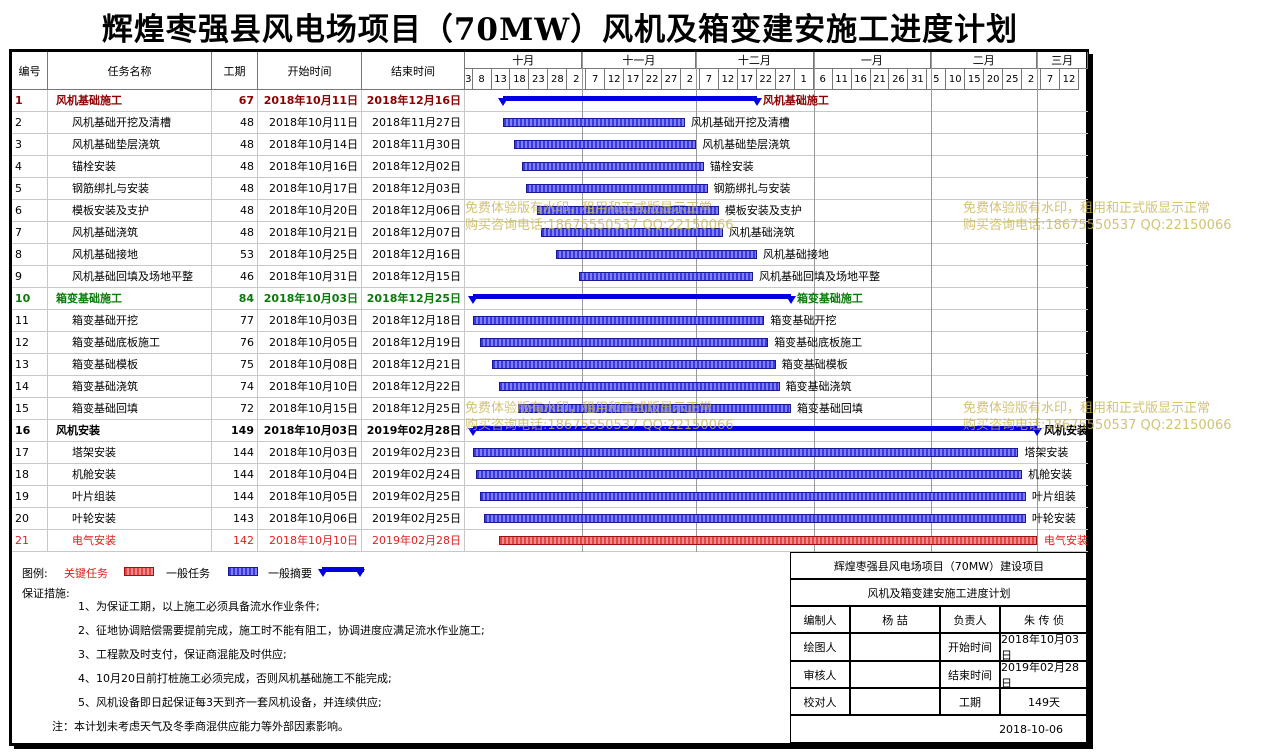 This screenshot has height=754, width=1267. What do you see at coordinates (795, 100) in the screenshot?
I see `bar-label: 风机基础施工` at bounding box center [795, 100].